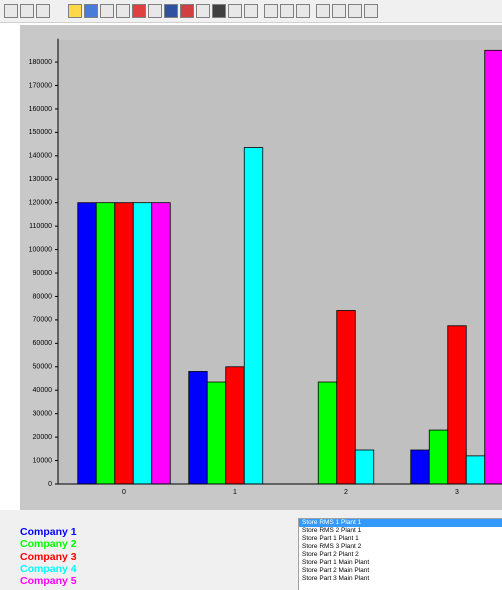 This screenshot has height=590, width=502. What do you see at coordinates (48, 568) in the screenshot?
I see `legend-entry: Company 4` at bounding box center [48, 568].